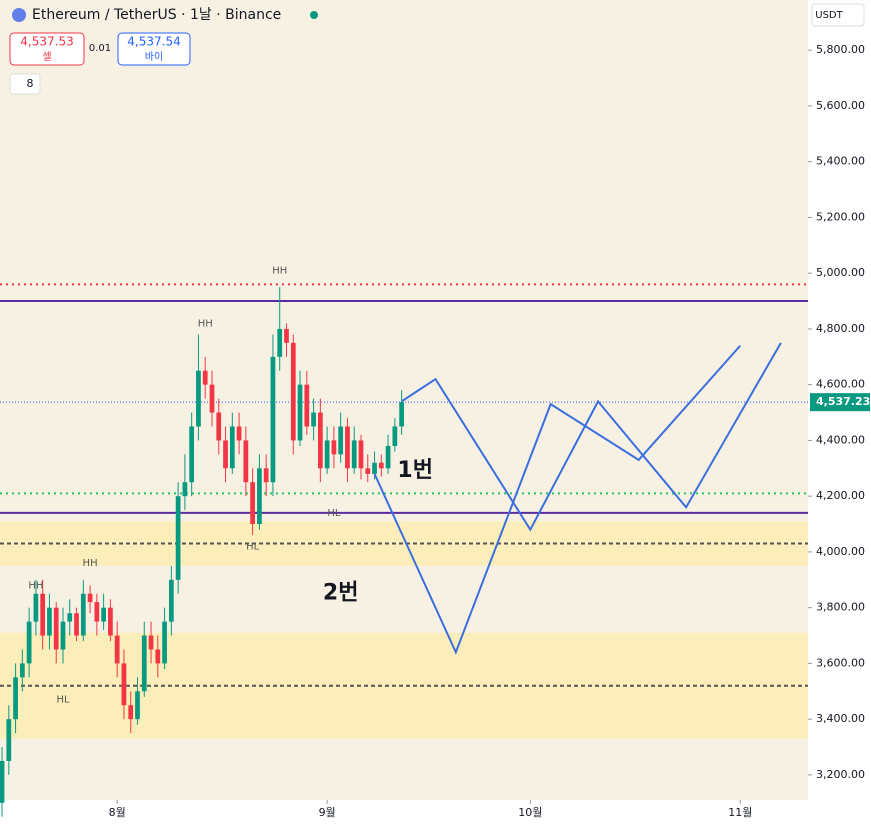 The height and width of the screenshot is (827, 871). Describe the element at coordinates (100, 48) in the screenshot. I see `spread: 0.01` at that location.